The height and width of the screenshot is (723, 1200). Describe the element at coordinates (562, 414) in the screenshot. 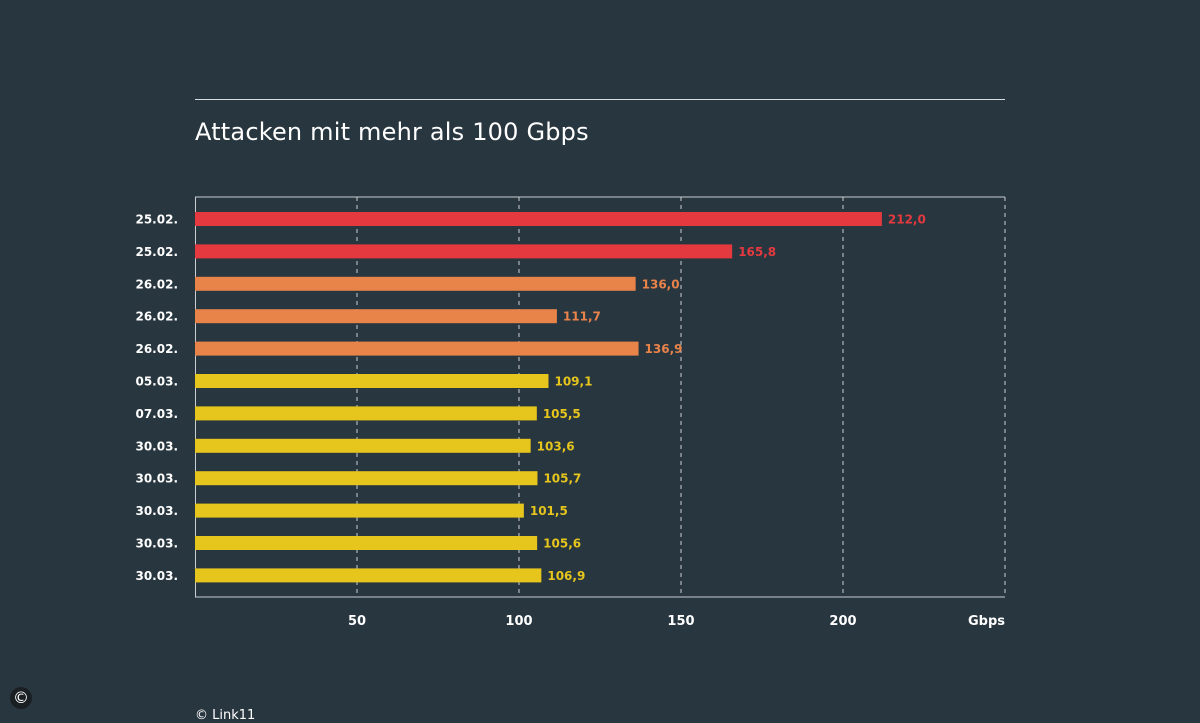

I see `bar-value-label: 105,5` at that location.